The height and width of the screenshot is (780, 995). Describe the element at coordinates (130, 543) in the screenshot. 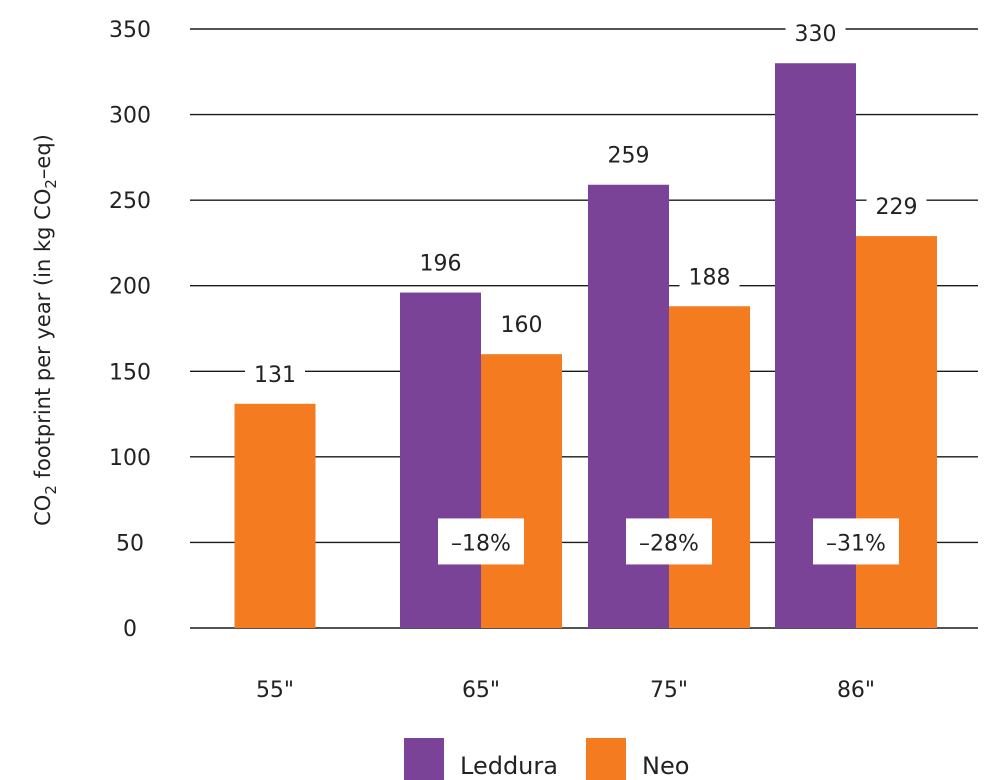

I see `y-tick-label: 50` at that location.